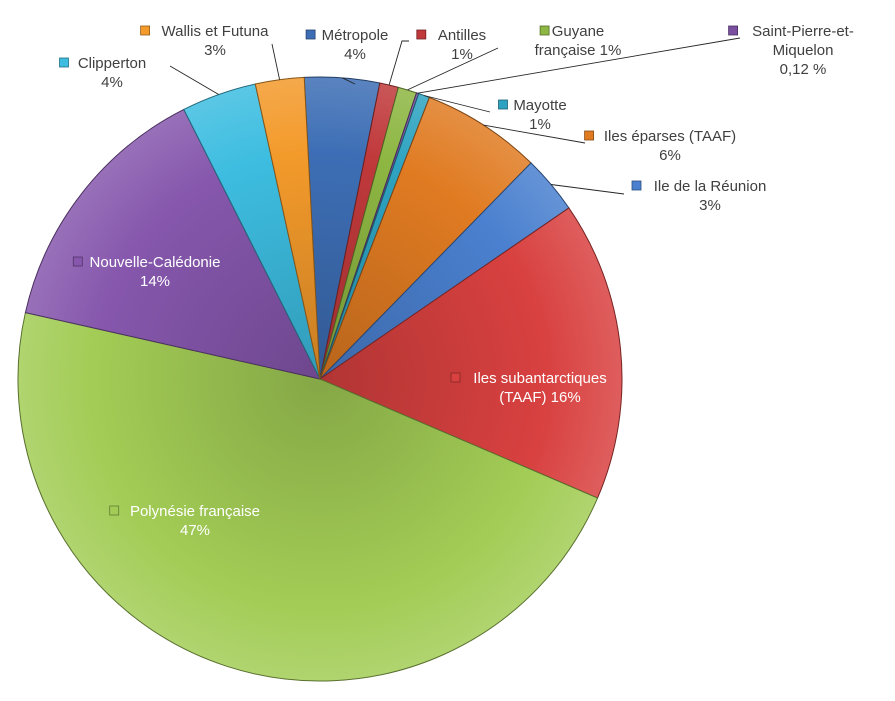  What do you see at coordinates (579, 65) in the screenshot?
I see `leader-line-saint-pierre-et-miquelon` at bounding box center [579, 65].